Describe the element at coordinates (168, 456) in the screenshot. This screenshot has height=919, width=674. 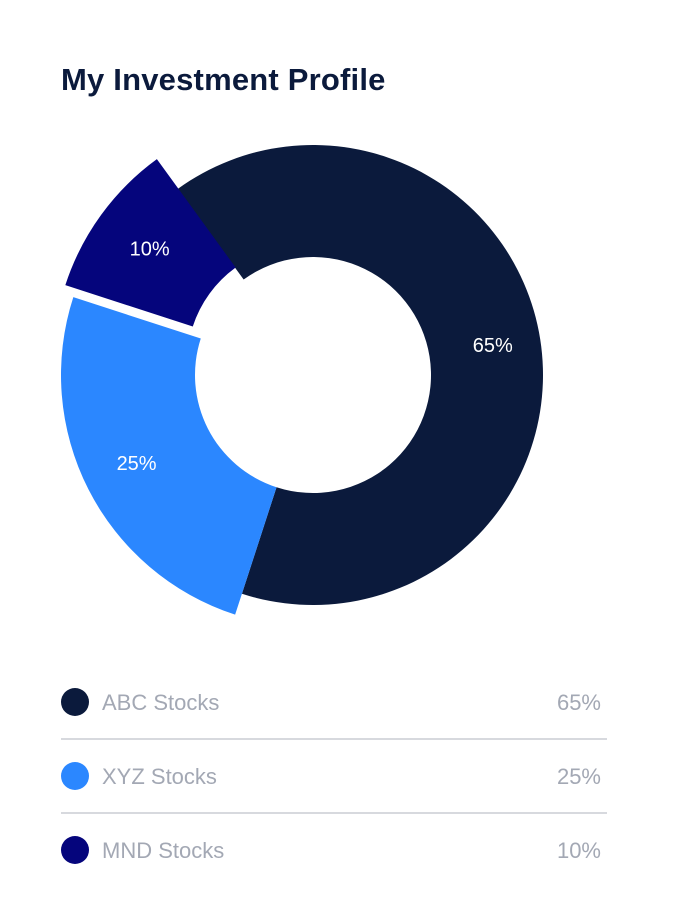
I see `donut-slice-xyz` at that location.